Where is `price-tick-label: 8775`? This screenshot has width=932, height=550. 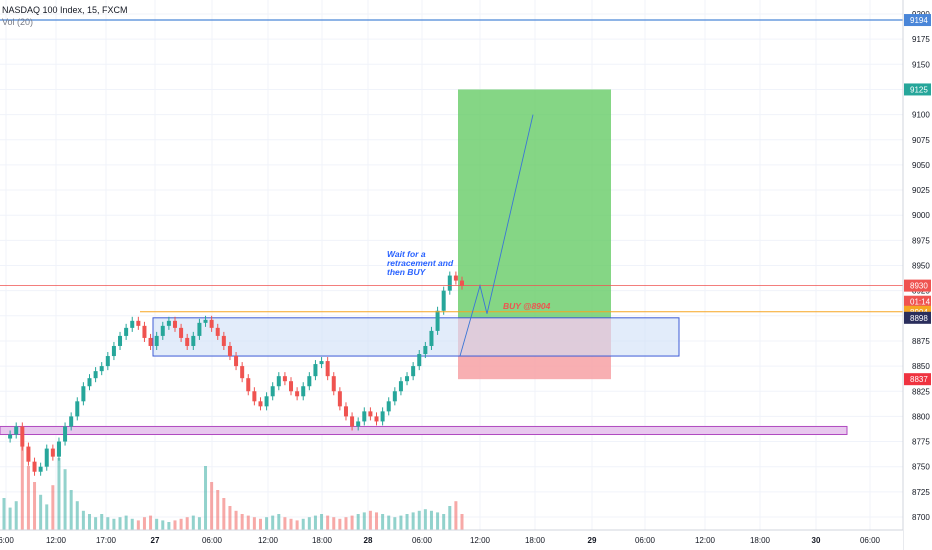
price-tick-label: 8775 is located at coordinates (921, 442).